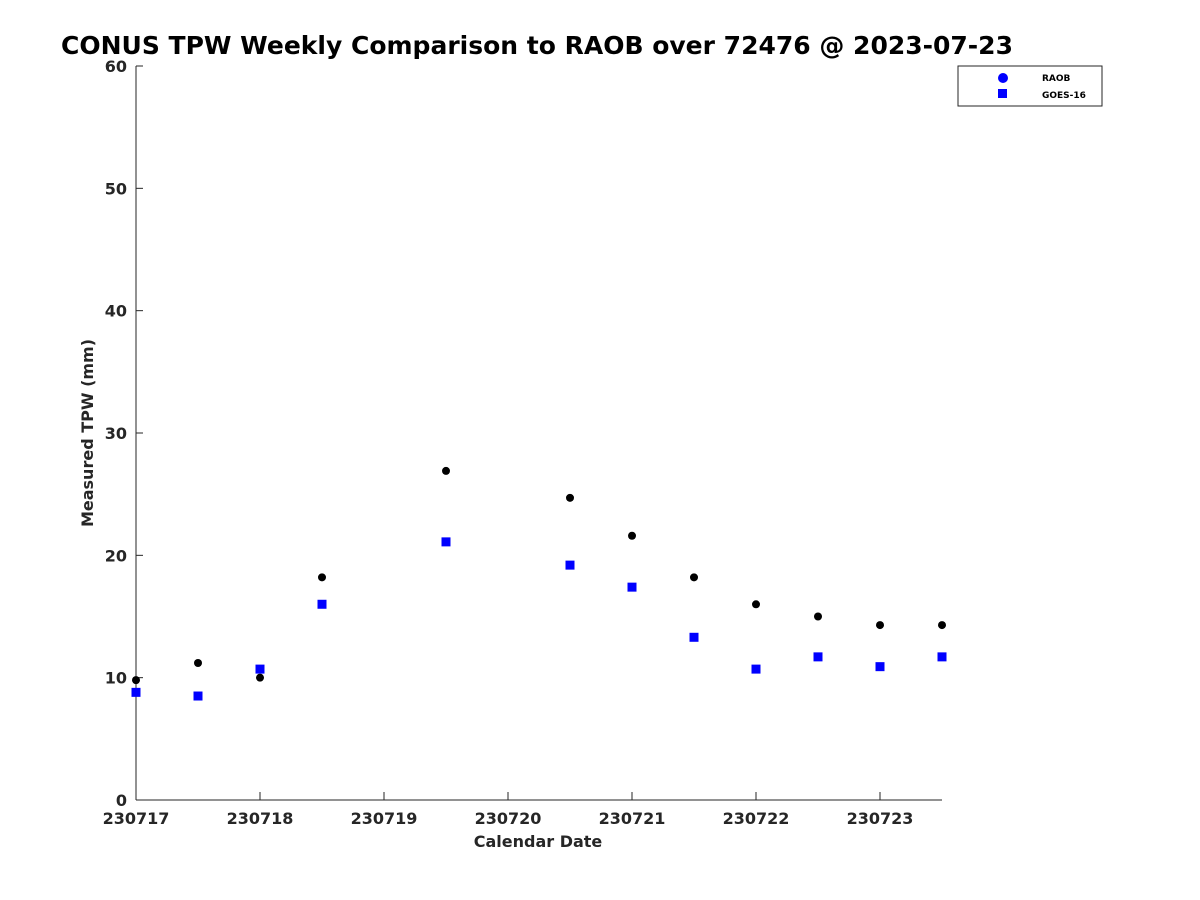 This screenshot has width=1200, height=900. Describe the element at coordinates (1064, 96) in the screenshot. I see `legend-goes16-label: GOES-16` at that location.